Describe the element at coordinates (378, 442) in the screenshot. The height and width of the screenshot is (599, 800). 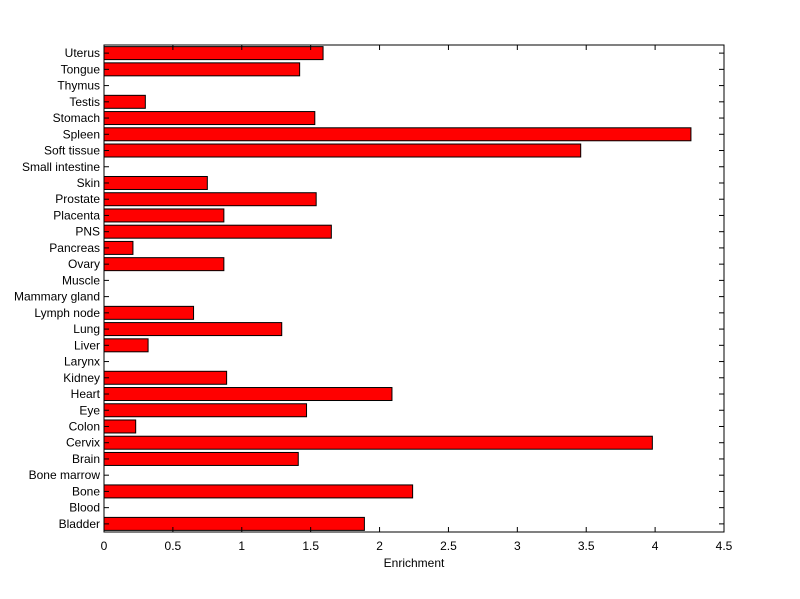
I see `bar-cervix` at that location.